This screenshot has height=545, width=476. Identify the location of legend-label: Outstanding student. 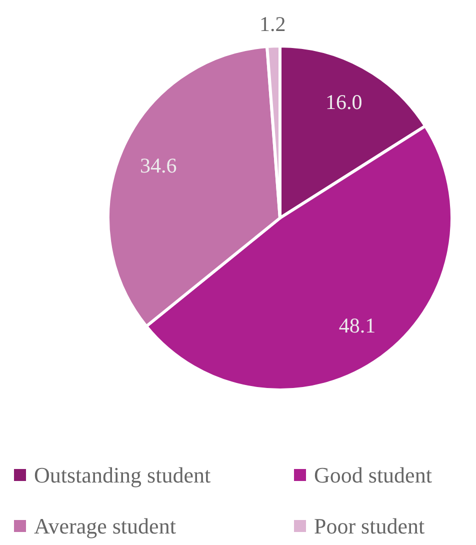
(122, 475).